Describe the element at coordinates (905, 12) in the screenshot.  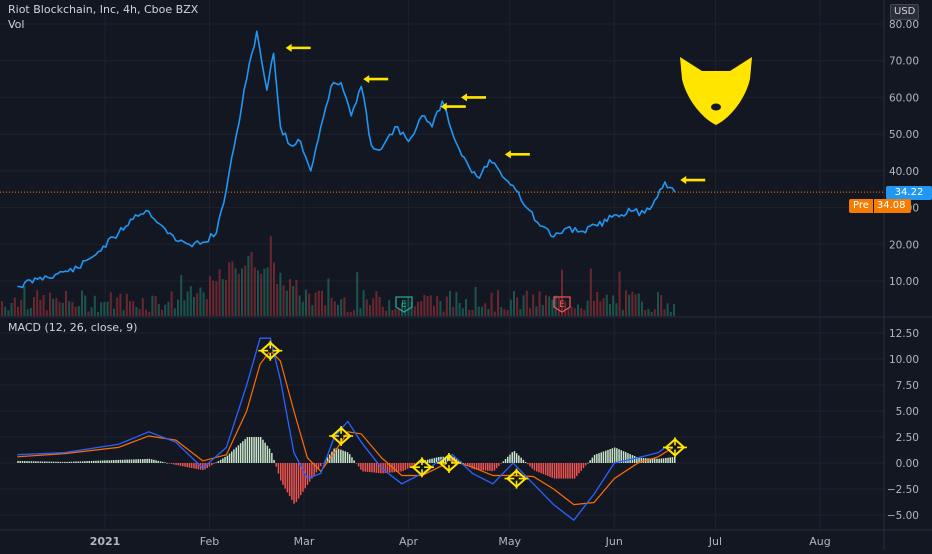
I see `currency-badge: USD` at that location.